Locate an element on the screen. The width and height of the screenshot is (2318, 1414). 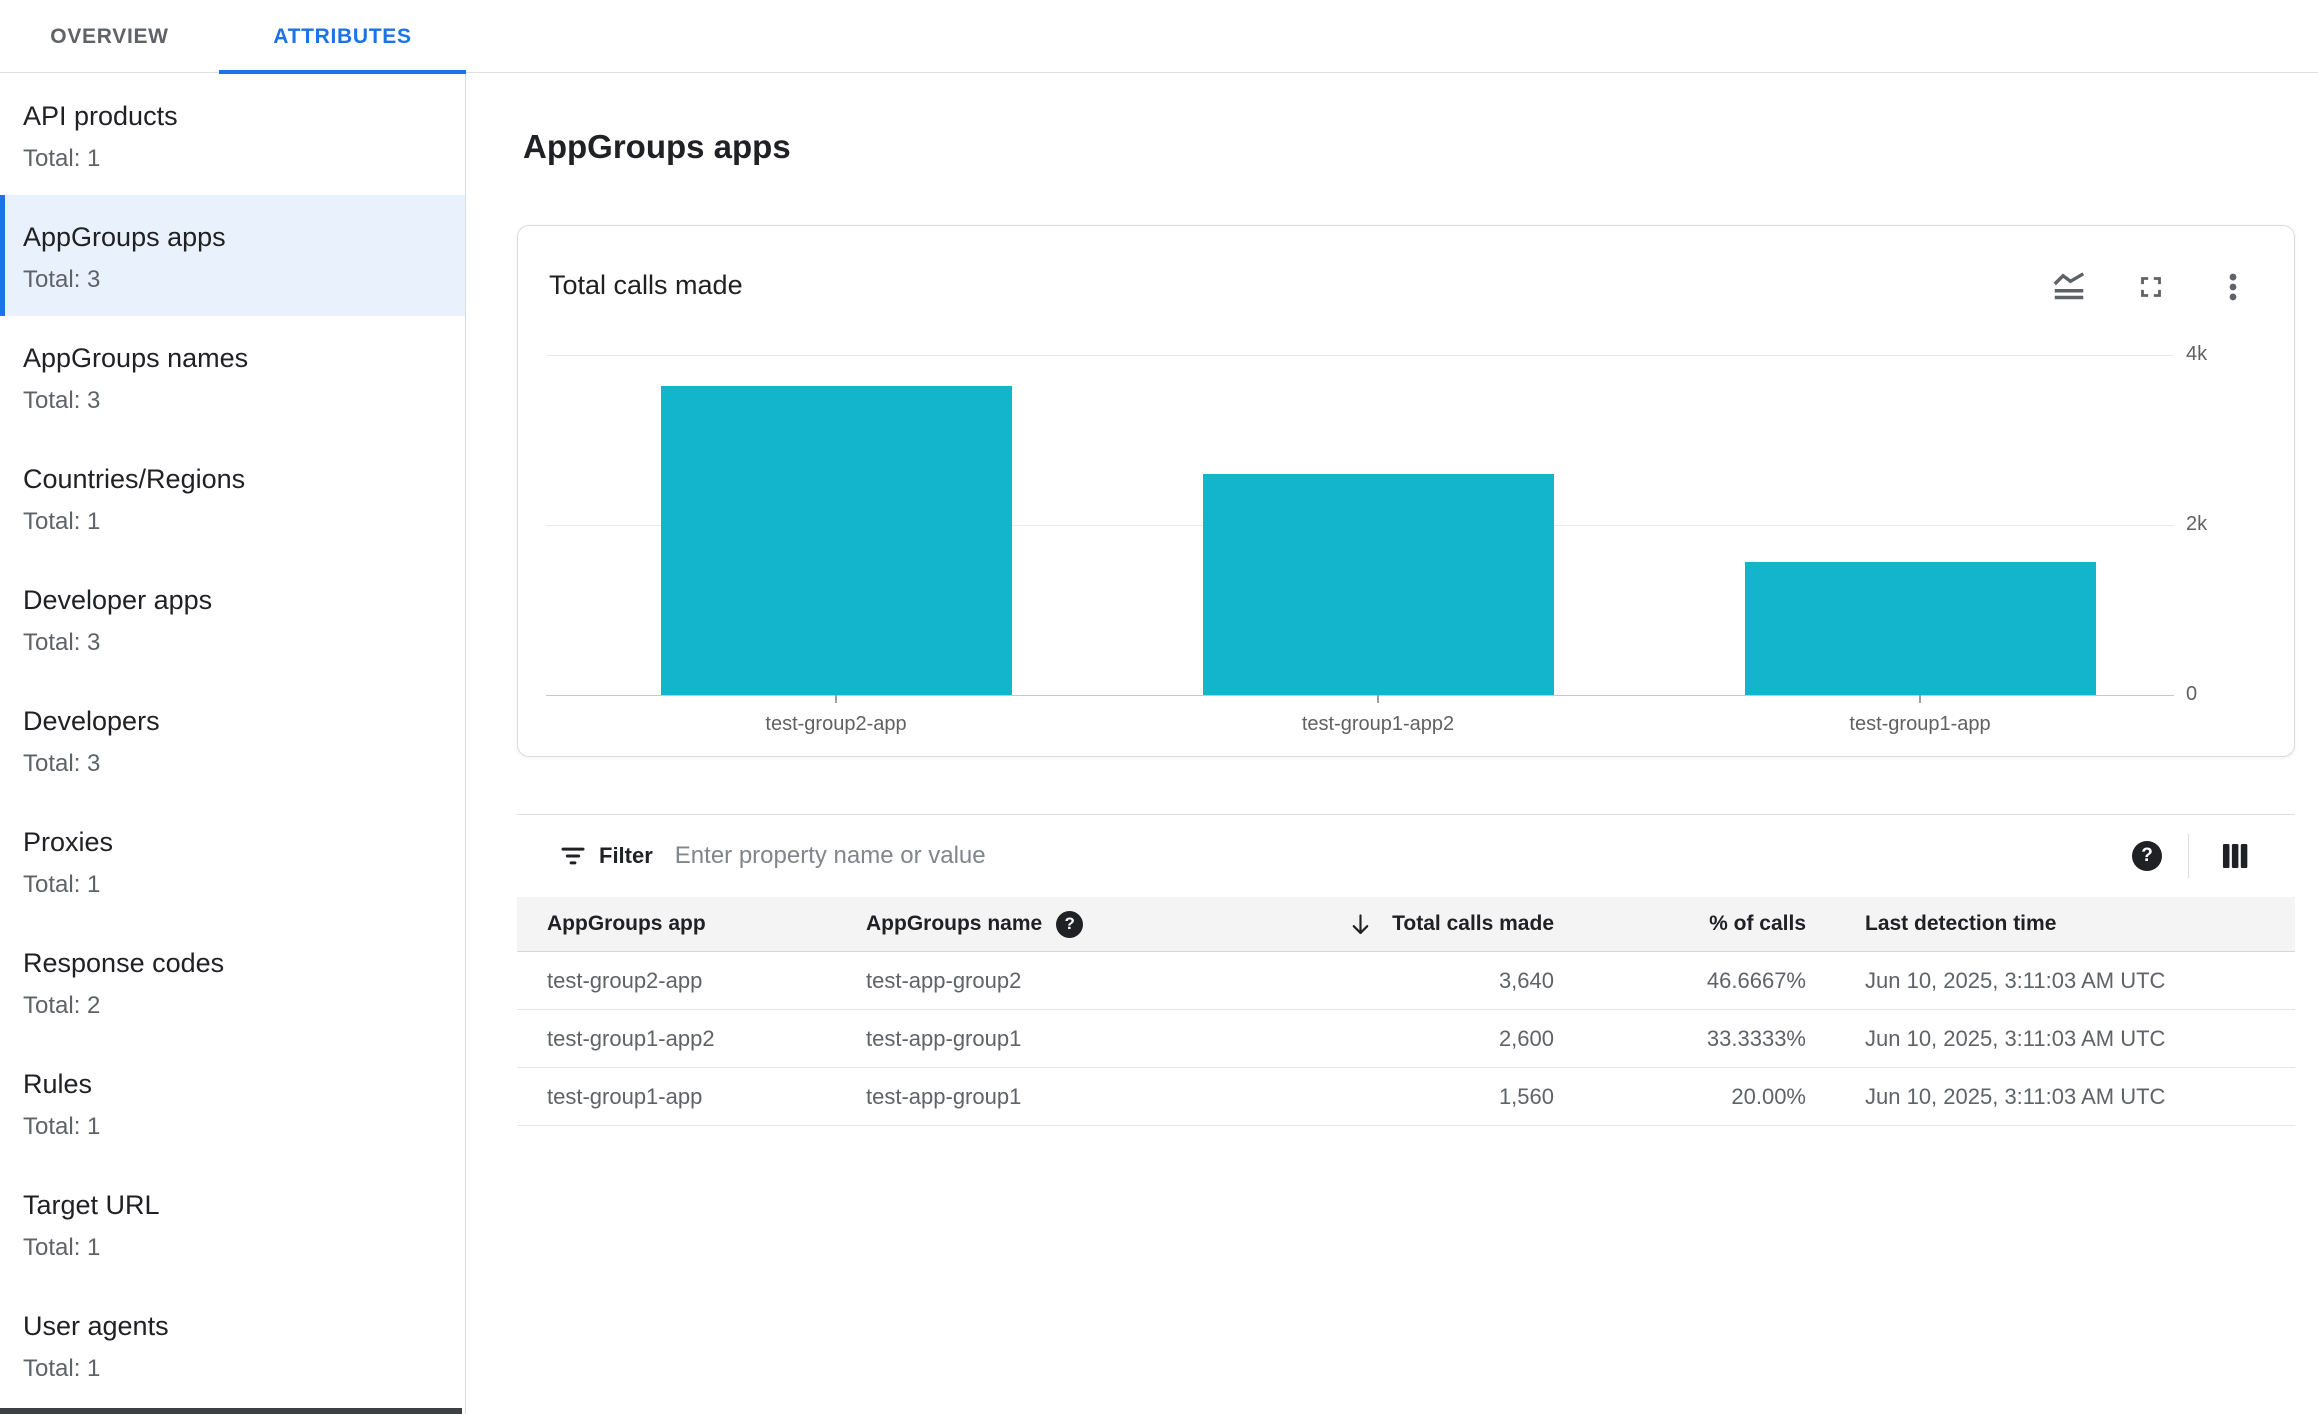
bar-test-group1-app is located at coordinates (1920, 628).